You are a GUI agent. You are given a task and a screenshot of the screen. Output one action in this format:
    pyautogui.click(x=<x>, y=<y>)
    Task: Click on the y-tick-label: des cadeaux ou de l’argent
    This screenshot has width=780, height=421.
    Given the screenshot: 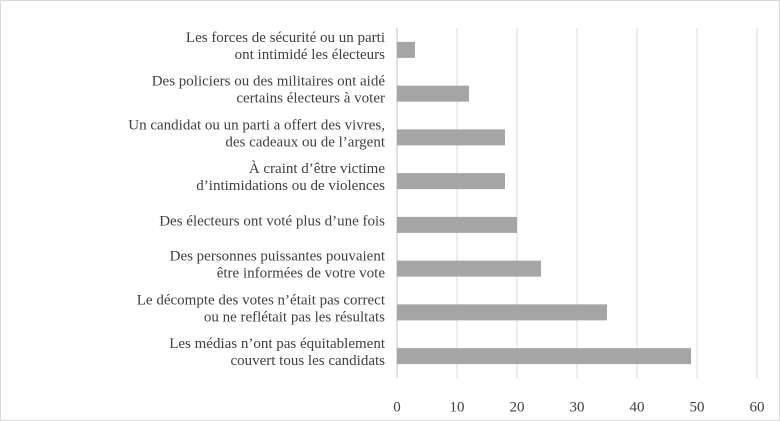 What is the action you would take?
    pyautogui.click(x=305, y=142)
    